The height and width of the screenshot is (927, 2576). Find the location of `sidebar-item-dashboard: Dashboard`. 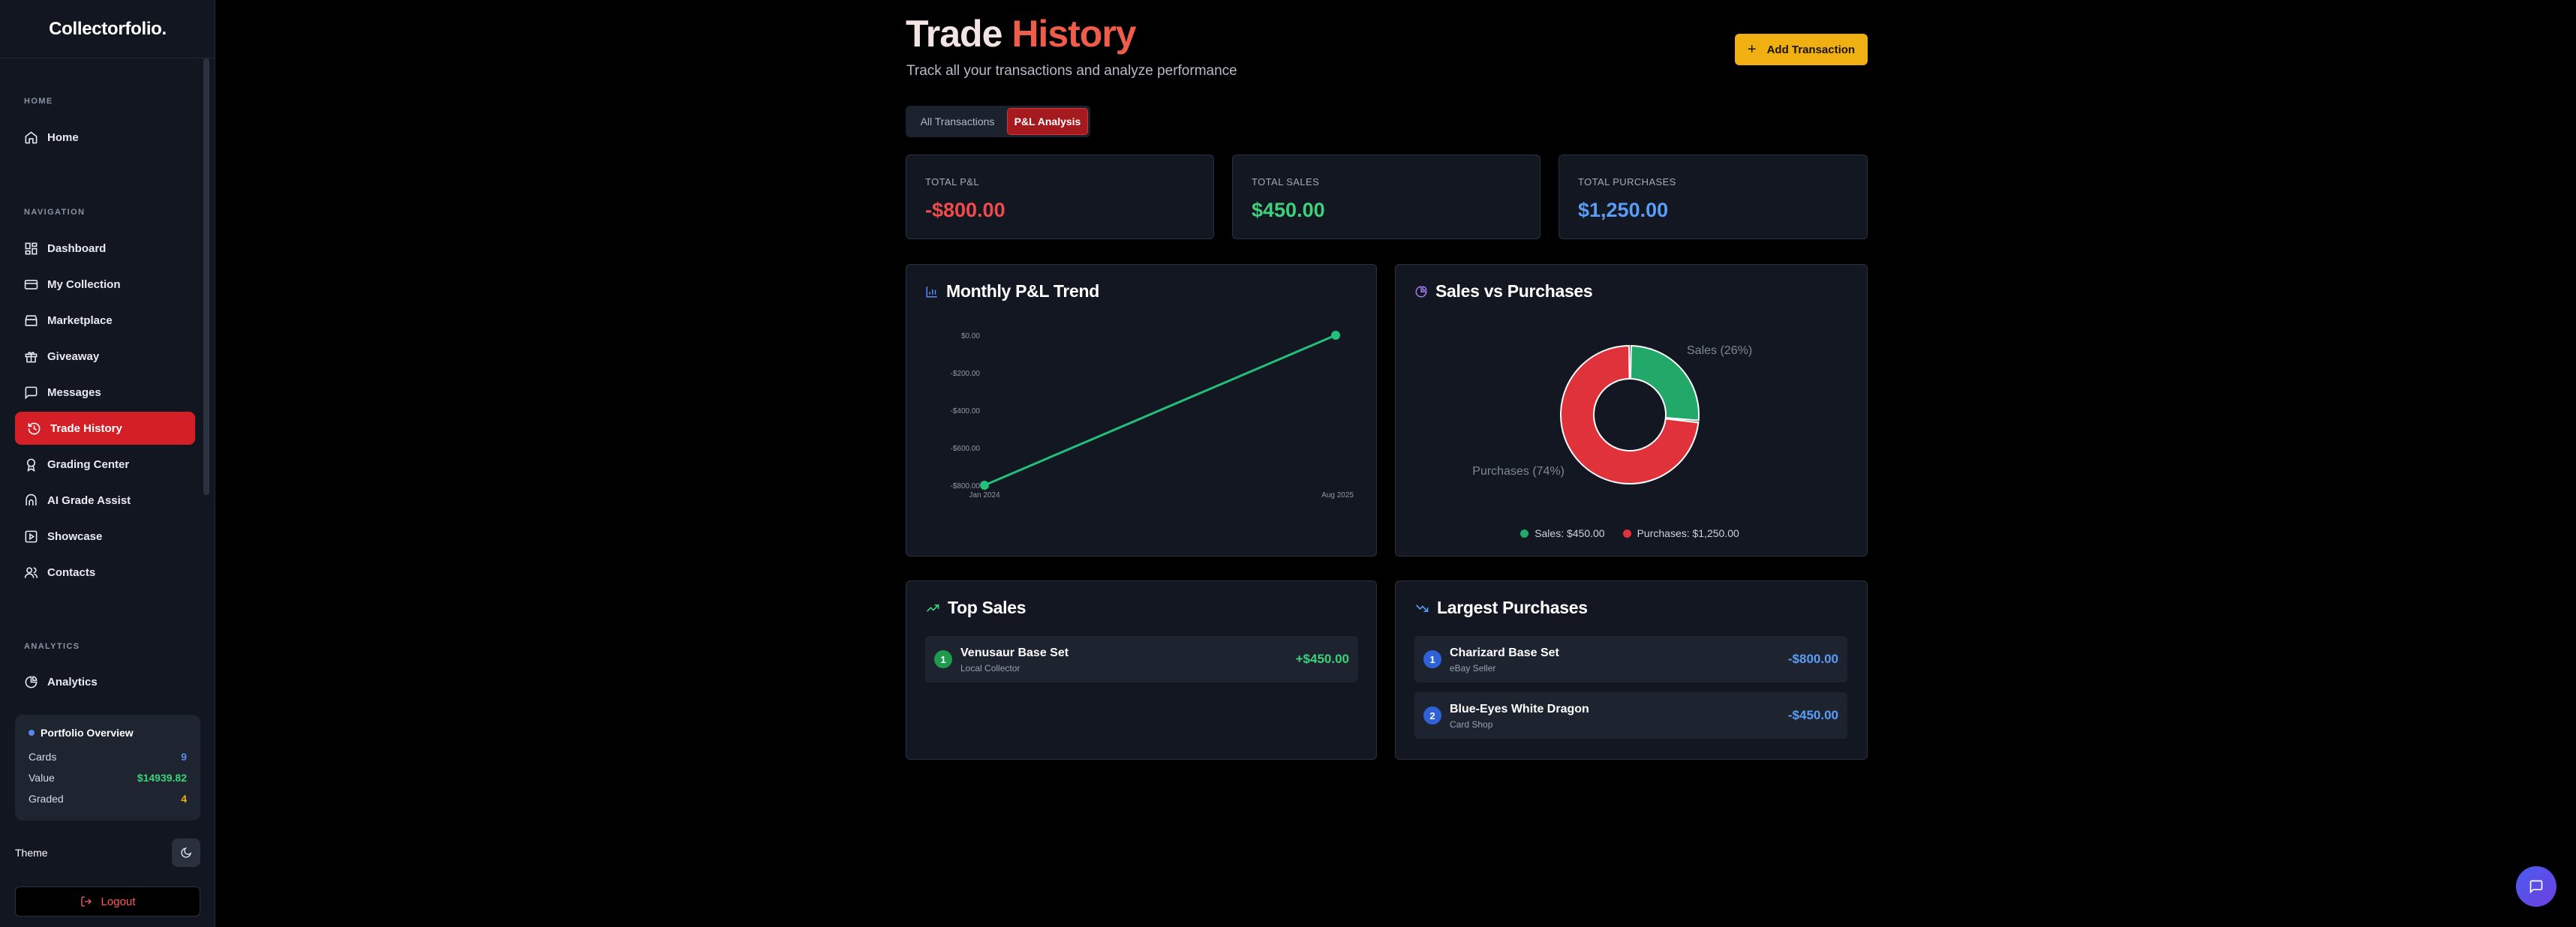

sidebar-item-dashboard: Dashboard is located at coordinates (105, 248).